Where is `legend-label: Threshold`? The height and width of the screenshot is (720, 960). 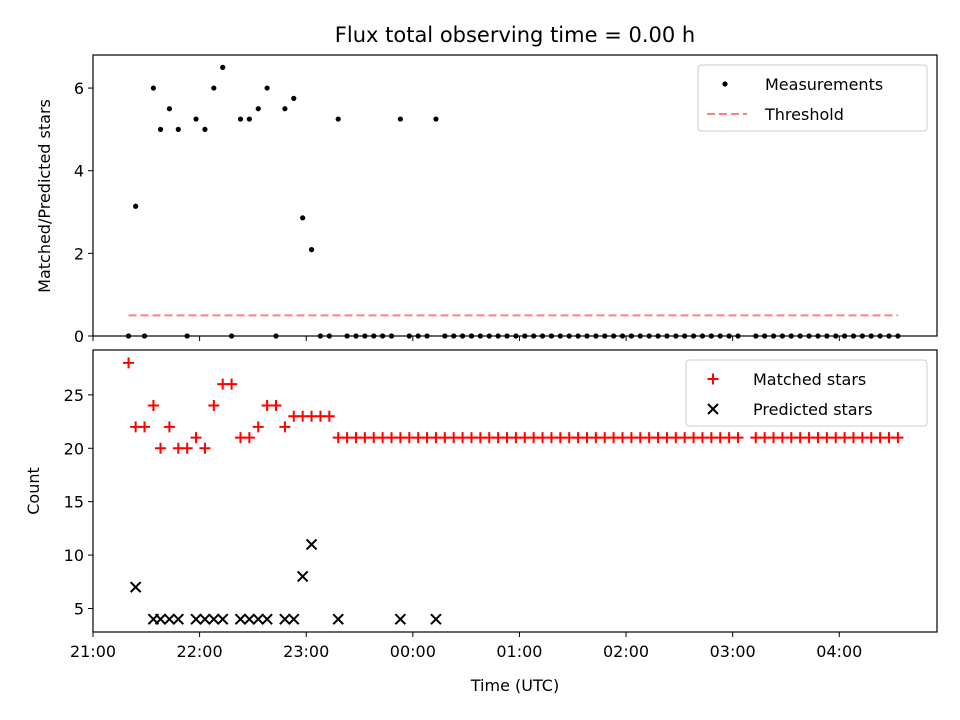 legend-label: Threshold is located at coordinates (804, 114).